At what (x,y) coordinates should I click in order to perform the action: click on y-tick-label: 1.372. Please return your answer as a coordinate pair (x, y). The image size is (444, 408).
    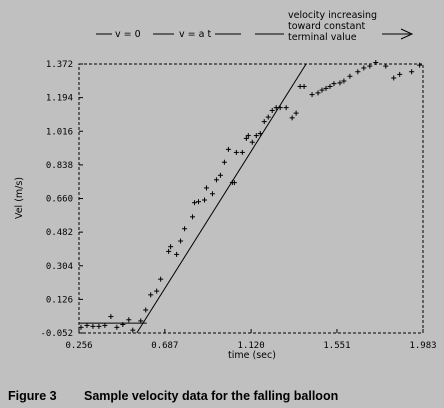
    Looking at the image, I should click on (59, 65).